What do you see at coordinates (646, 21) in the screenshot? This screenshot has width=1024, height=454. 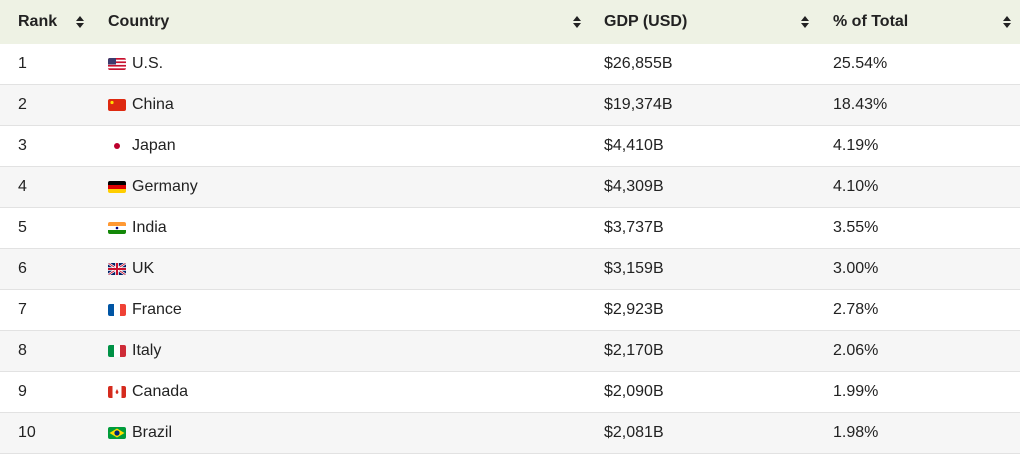 I see `header-cell: GDP (USD)` at bounding box center [646, 21].